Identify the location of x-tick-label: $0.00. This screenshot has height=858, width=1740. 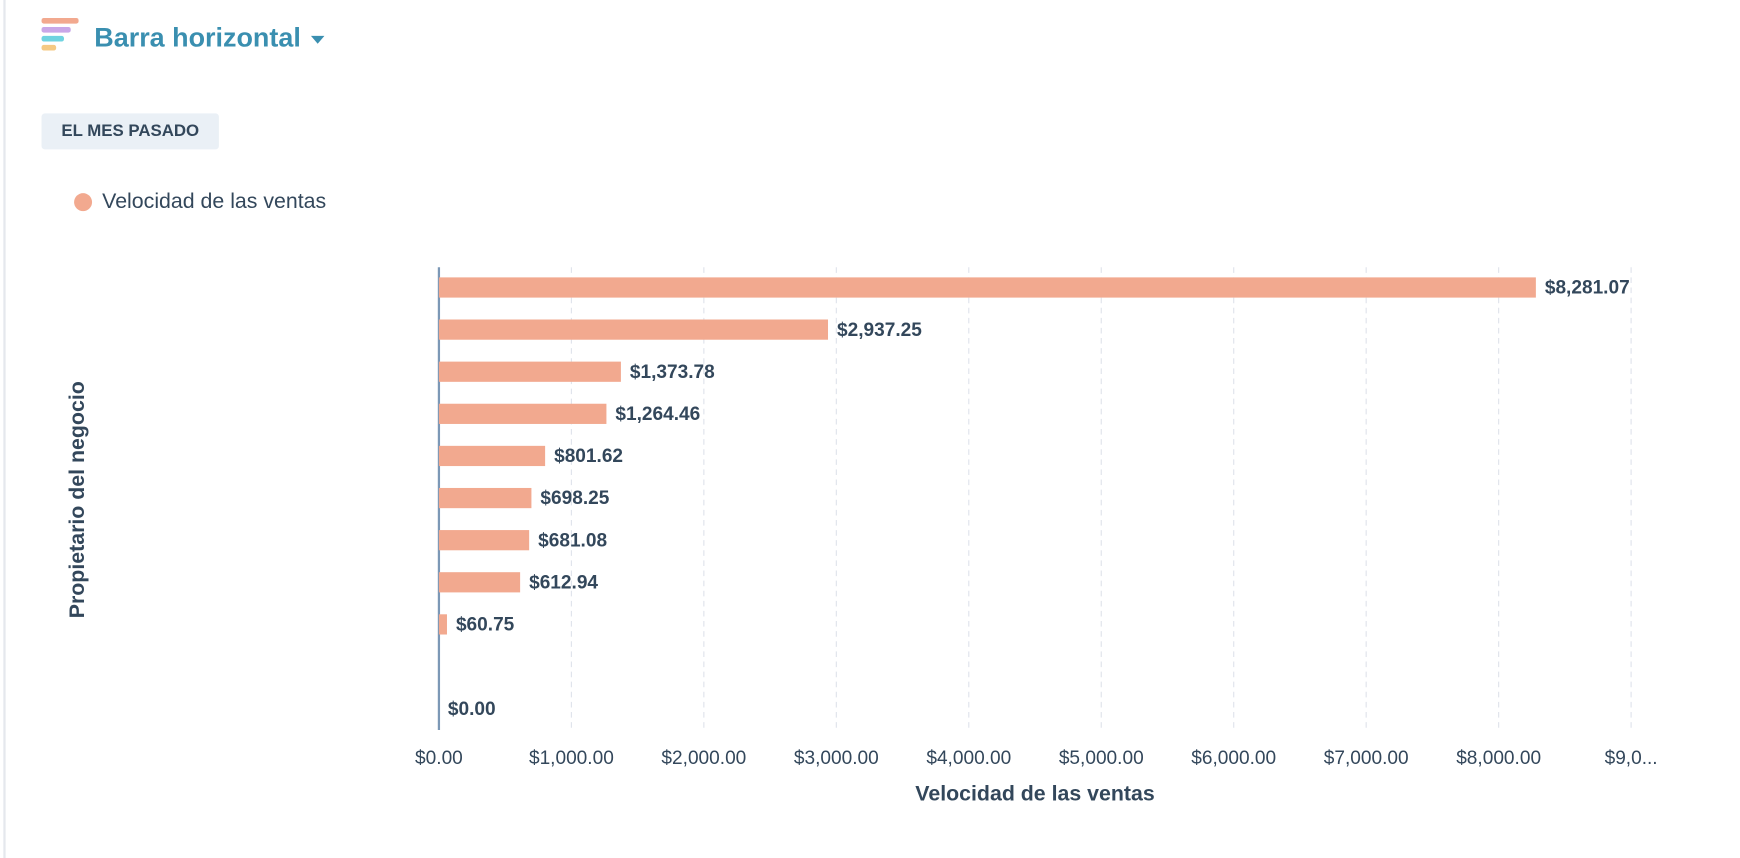
(439, 758).